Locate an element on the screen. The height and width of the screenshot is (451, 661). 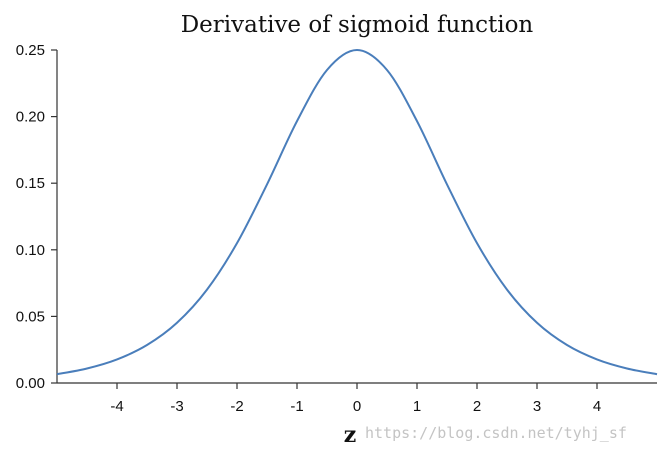
x-tick-label: -4 is located at coordinates (116, 406).